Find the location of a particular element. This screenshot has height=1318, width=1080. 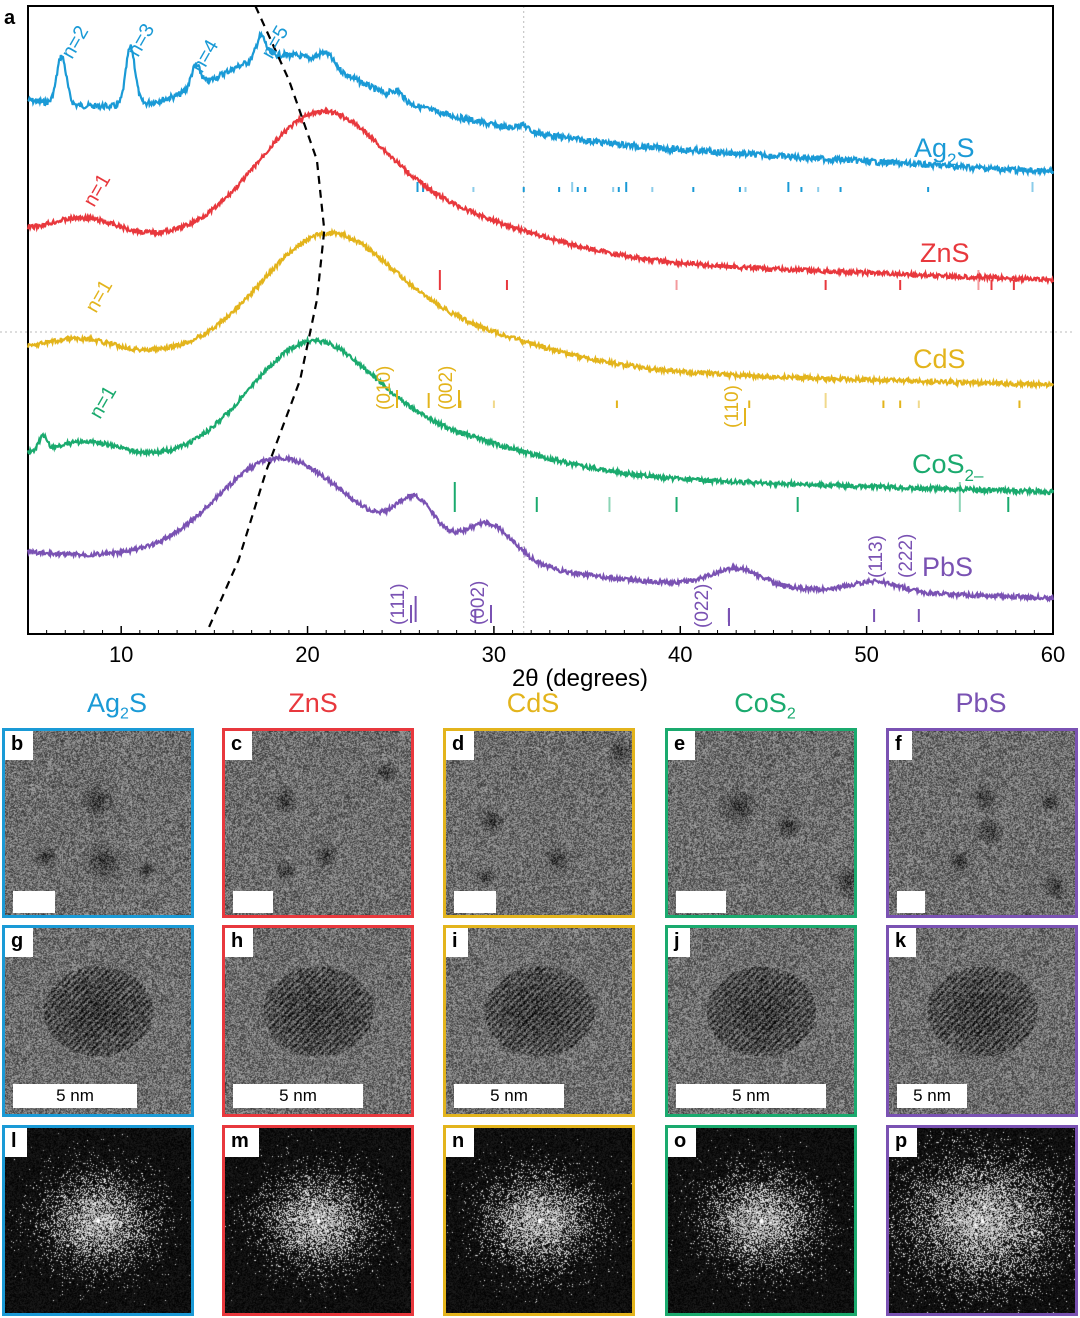

panel-label-m: m is located at coordinates (242, 1142).